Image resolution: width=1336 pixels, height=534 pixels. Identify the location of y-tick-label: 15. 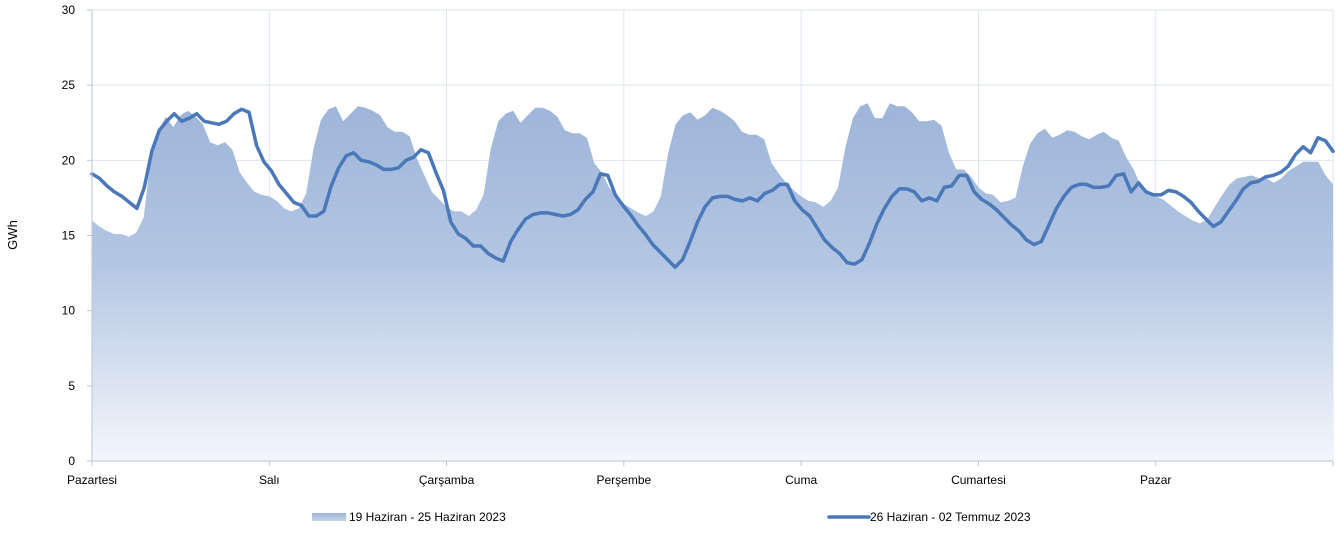
(69, 236).